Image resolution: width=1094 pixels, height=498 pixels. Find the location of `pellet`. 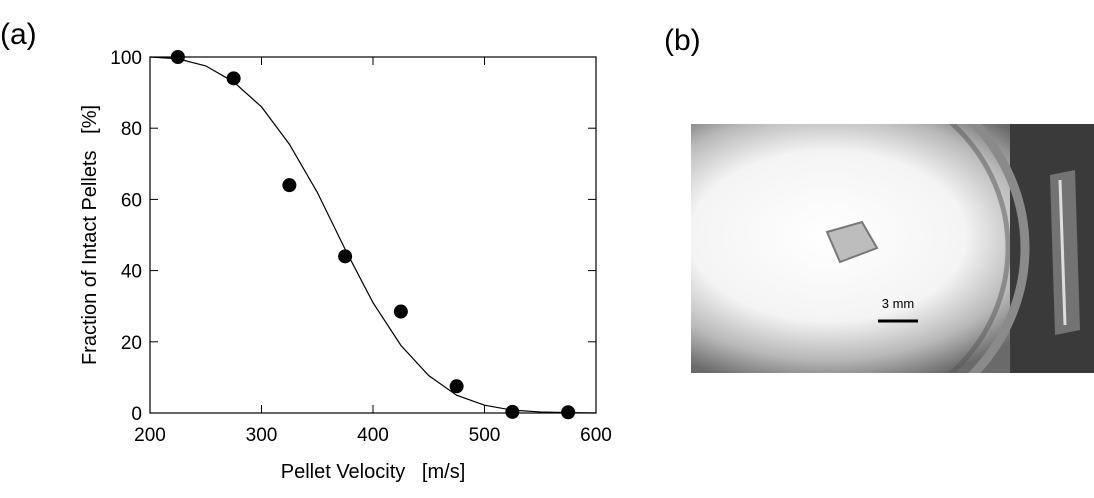

pellet is located at coordinates (852, 242).